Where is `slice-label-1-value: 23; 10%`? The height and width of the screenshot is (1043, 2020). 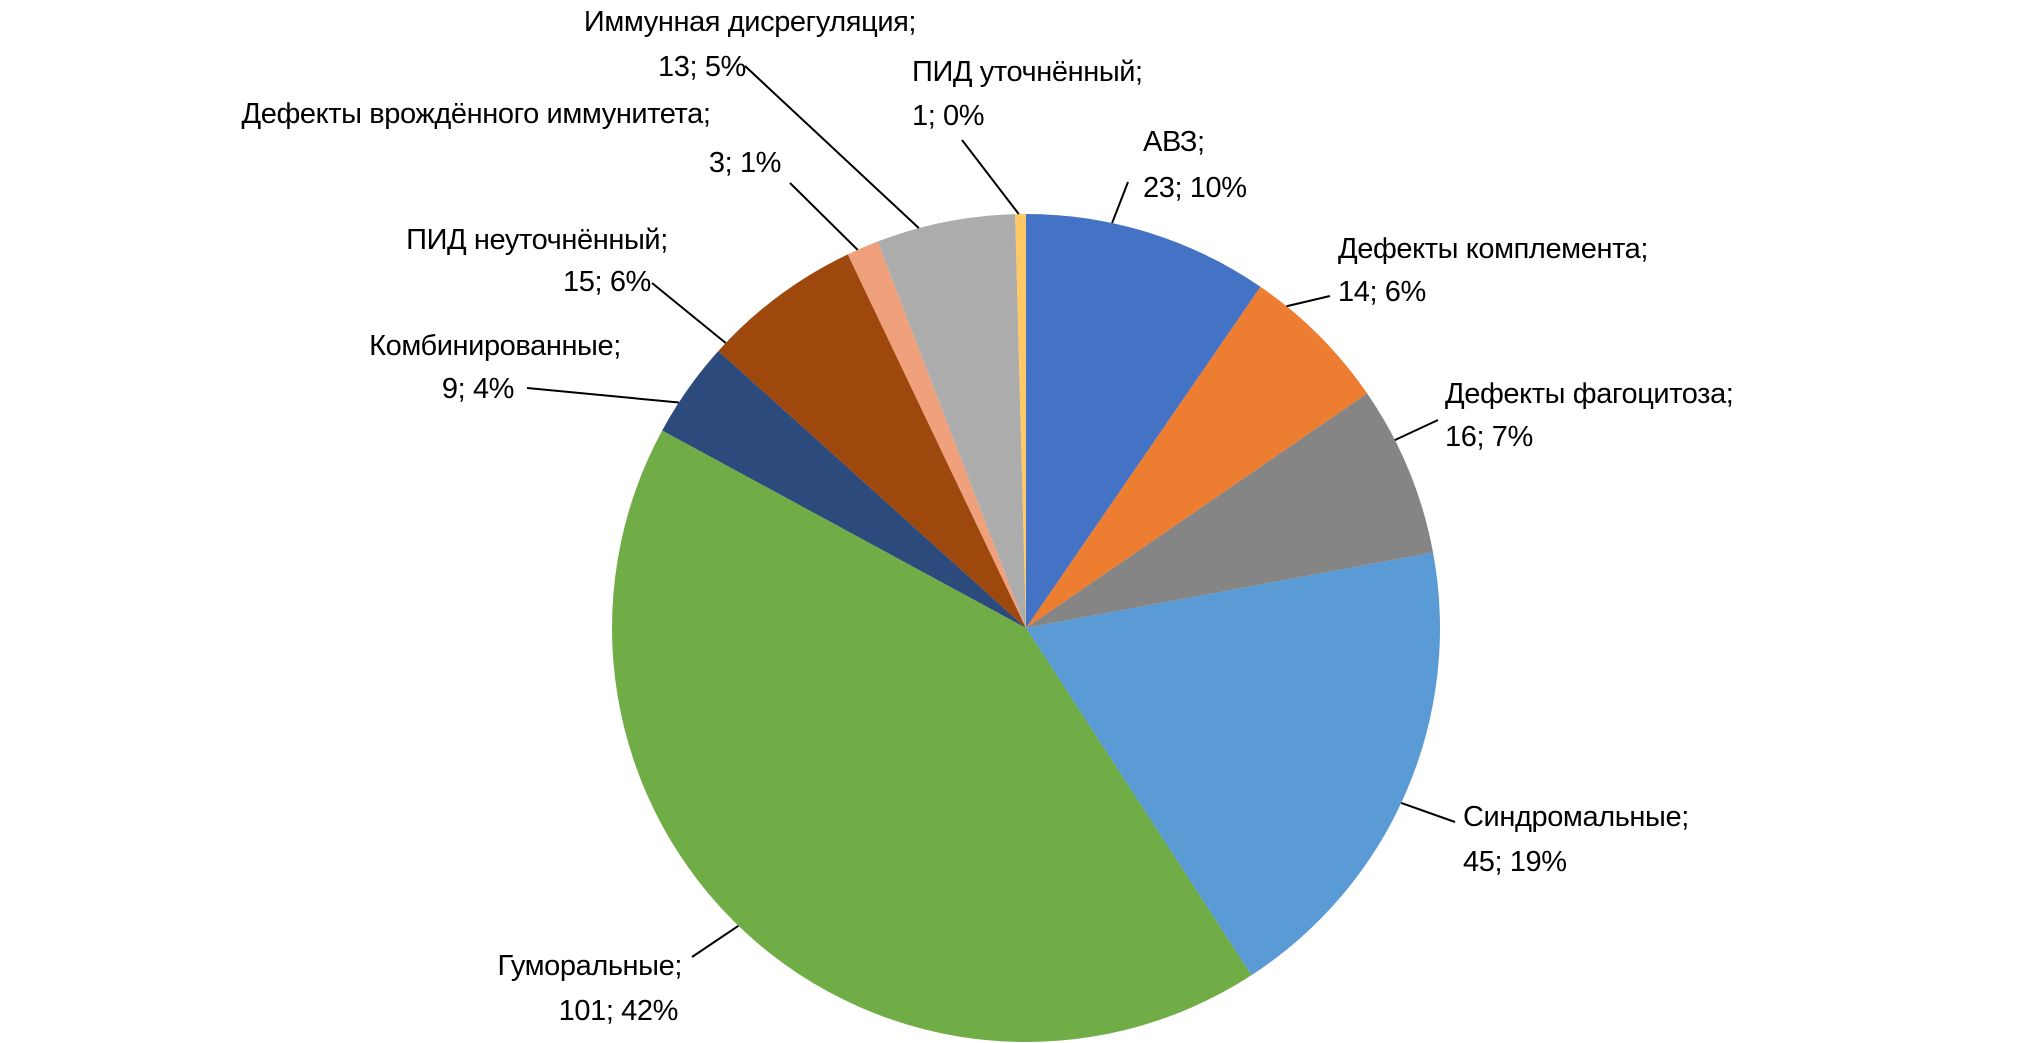 slice-label-1-value: 23; 10% is located at coordinates (1195, 188).